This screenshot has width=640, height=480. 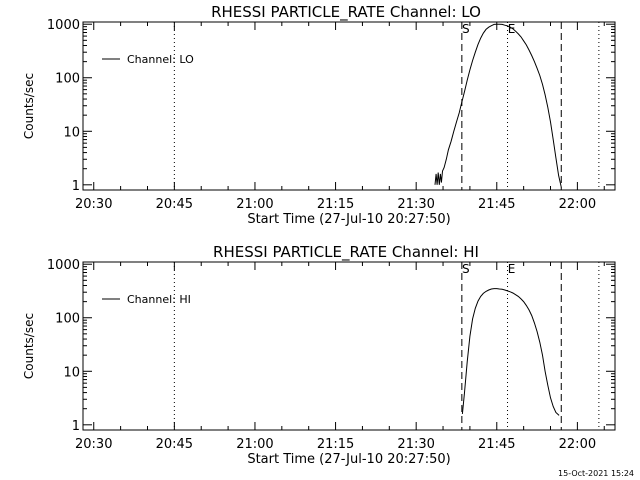 I want to click on plot-timestamp: 15-Oct-2021 15:24, so click(x=596, y=473).